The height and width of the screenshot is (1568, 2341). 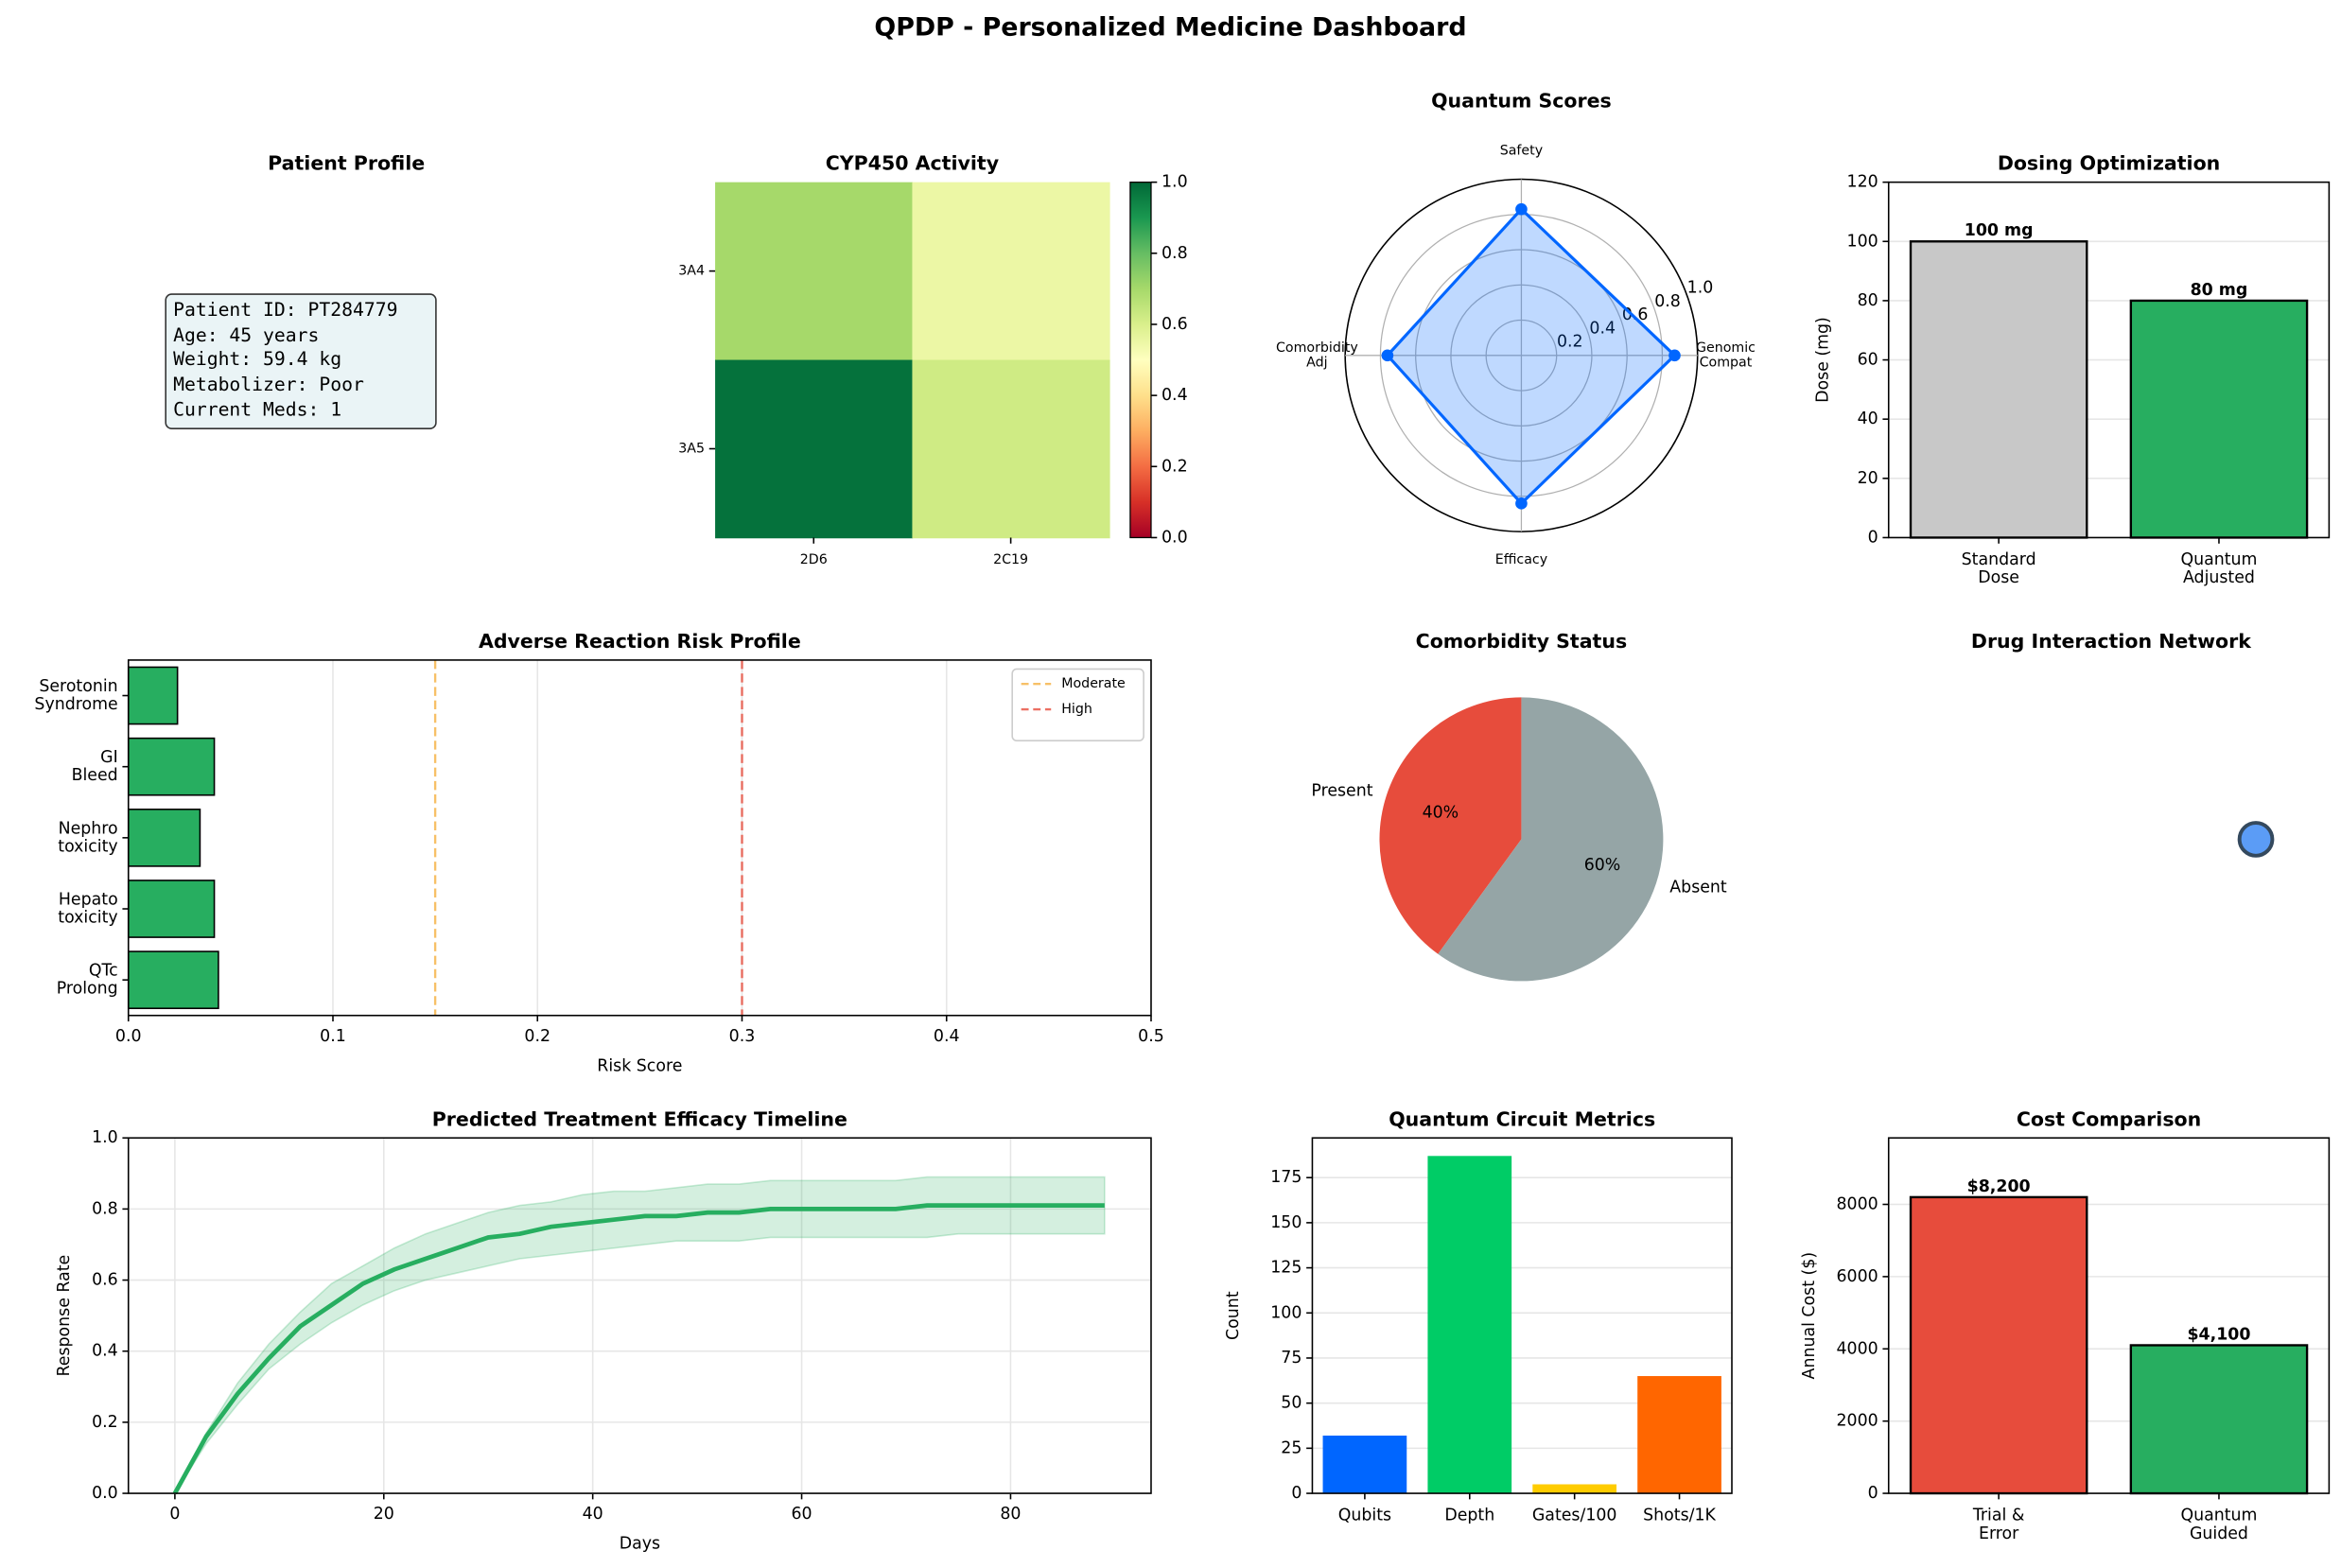 What do you see at coordinates (1291, 1358) in the screenshot?
I see `y-tick-label: 75` at bounding box center [1291, 1358].